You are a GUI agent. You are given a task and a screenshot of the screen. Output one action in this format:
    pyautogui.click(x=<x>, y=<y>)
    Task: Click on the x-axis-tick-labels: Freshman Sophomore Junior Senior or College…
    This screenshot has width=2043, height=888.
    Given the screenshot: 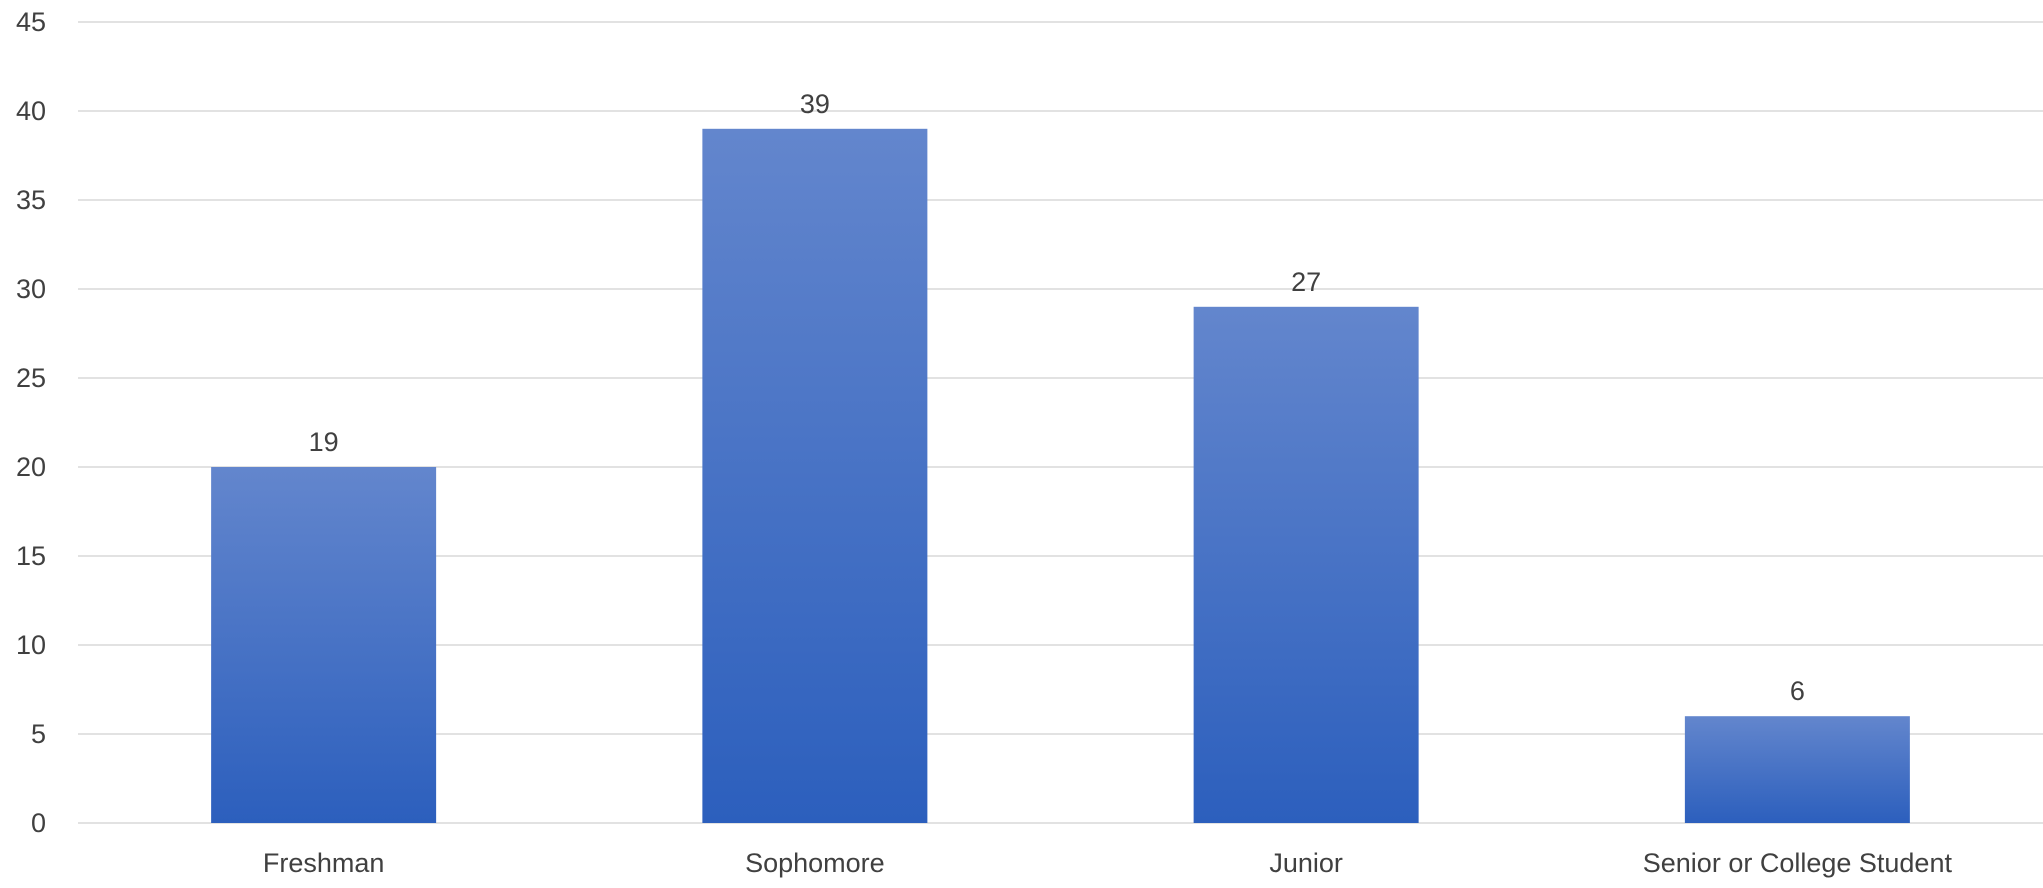 What is the action you would take?
    pyautogui.click(x=1108, y=863)
    